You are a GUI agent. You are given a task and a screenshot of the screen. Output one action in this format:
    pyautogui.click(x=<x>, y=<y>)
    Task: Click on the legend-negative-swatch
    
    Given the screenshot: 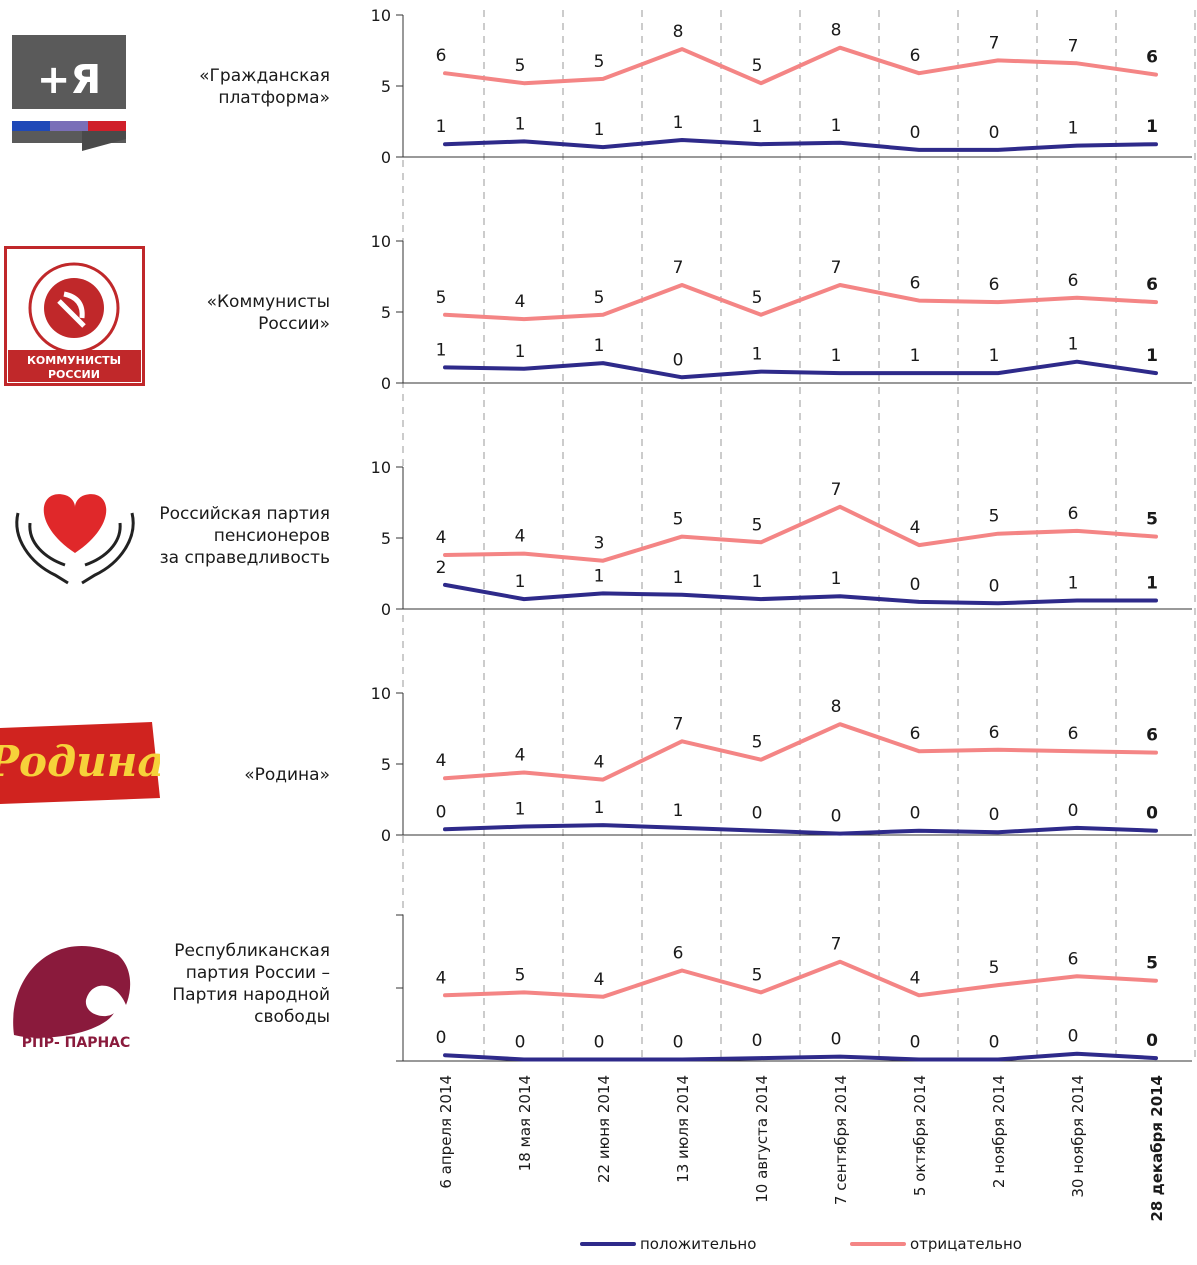 What is the action you would take?
    pyautogui.click(x=878, y=1244)
    